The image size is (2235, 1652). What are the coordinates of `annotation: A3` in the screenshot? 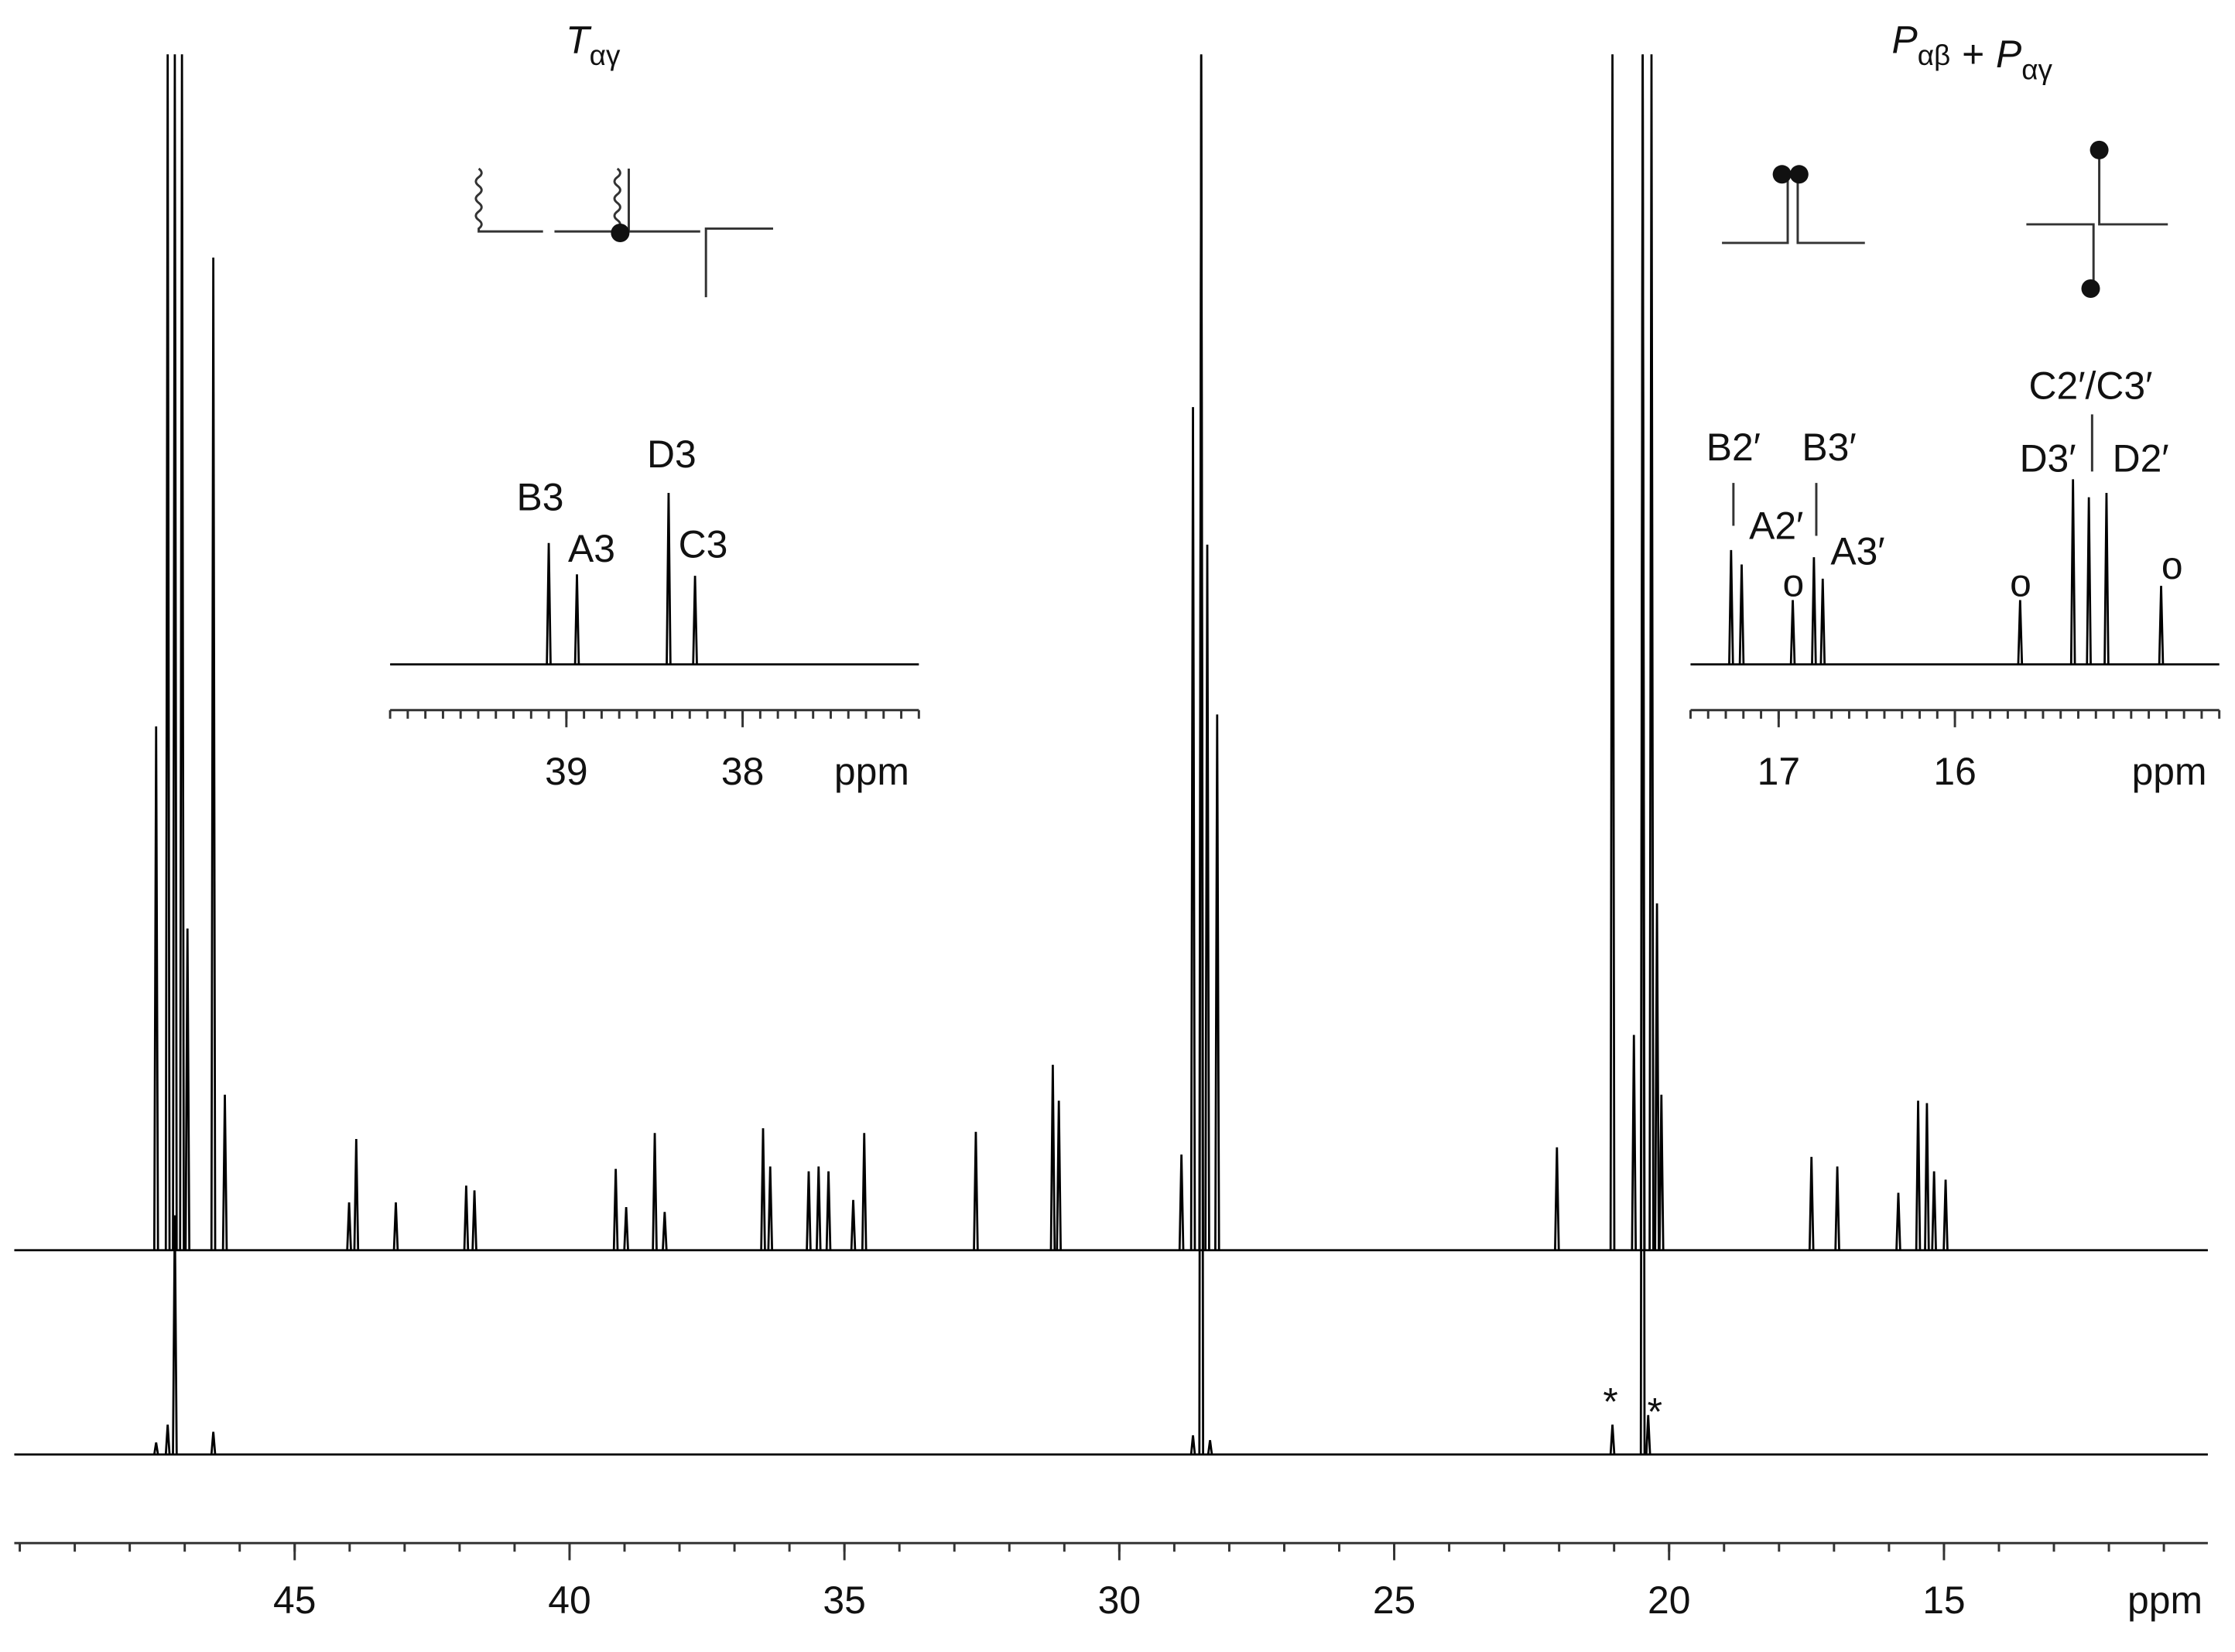 It's located at (591, 548).